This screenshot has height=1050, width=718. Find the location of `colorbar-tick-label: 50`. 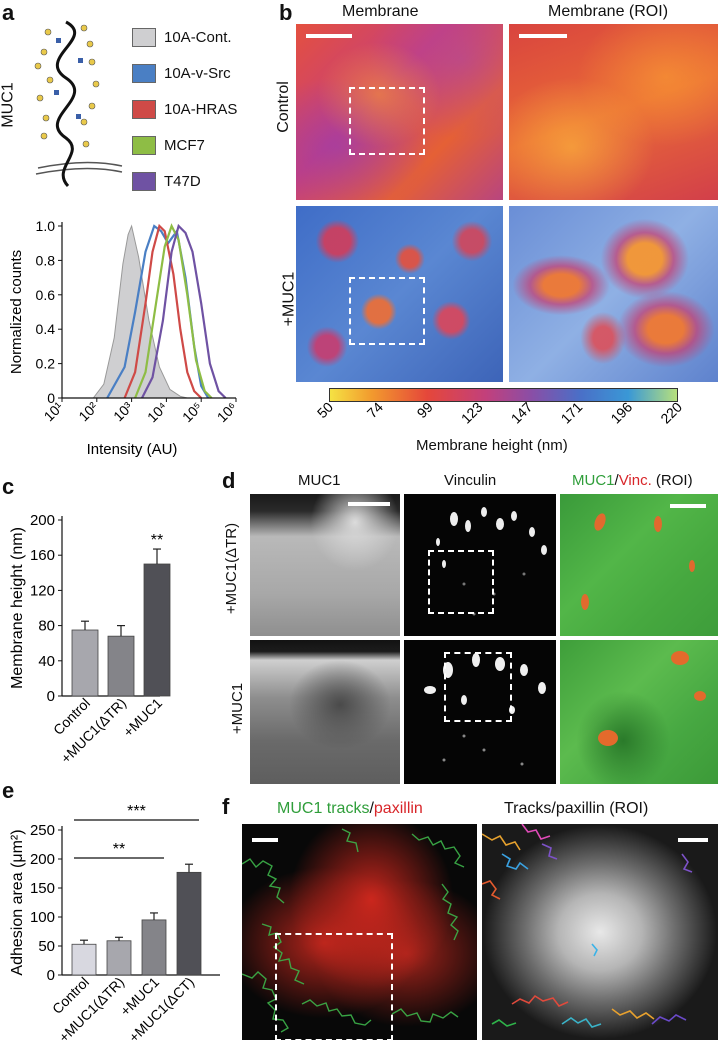

colorbar-tick-label: 50 is located at coordinates (325, 411).